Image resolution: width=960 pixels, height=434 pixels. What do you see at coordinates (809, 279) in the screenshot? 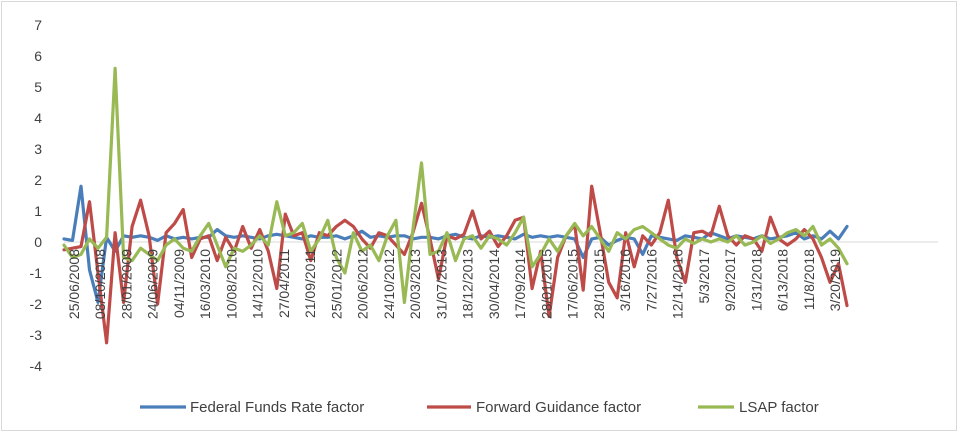
I see `x-tick-label: 11/8/2018` at bounding box center [809, 279].